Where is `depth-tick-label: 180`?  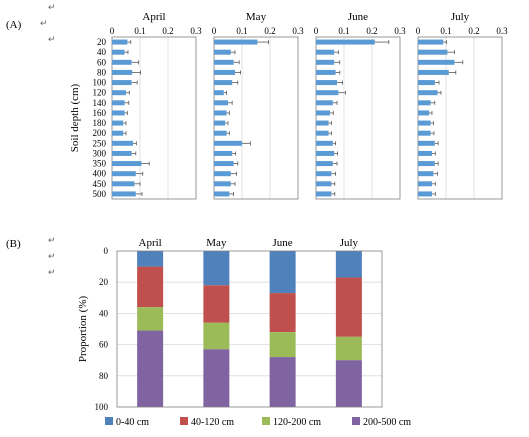
depth-tick-label: 180 is located at coordinates (100, 123).